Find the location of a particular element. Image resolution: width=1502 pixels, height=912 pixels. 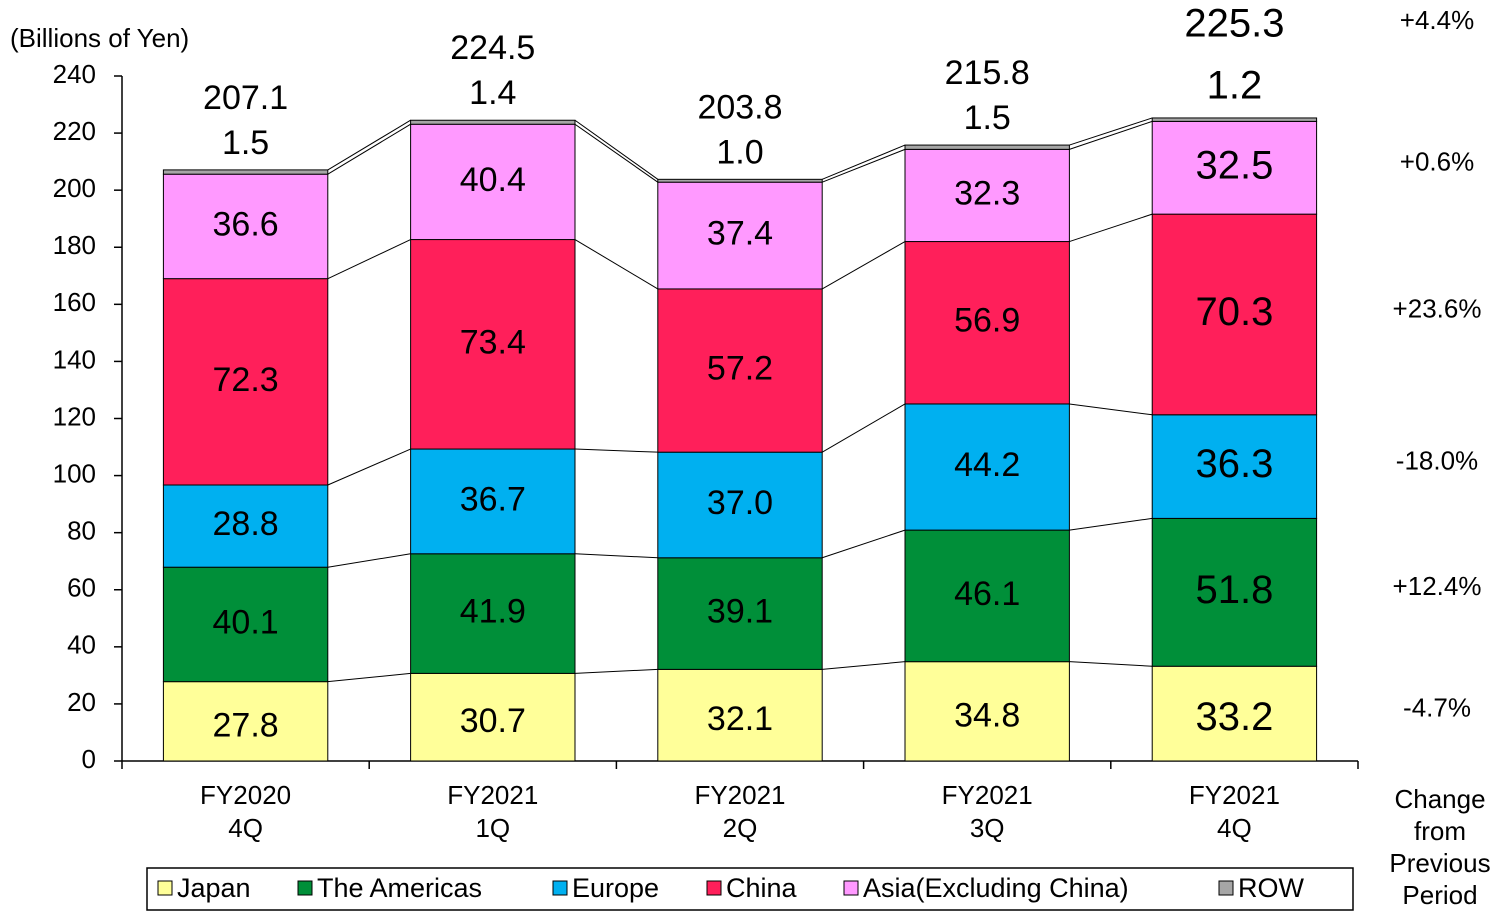

data-label: 36.7 is located at coordinates (493, 499).